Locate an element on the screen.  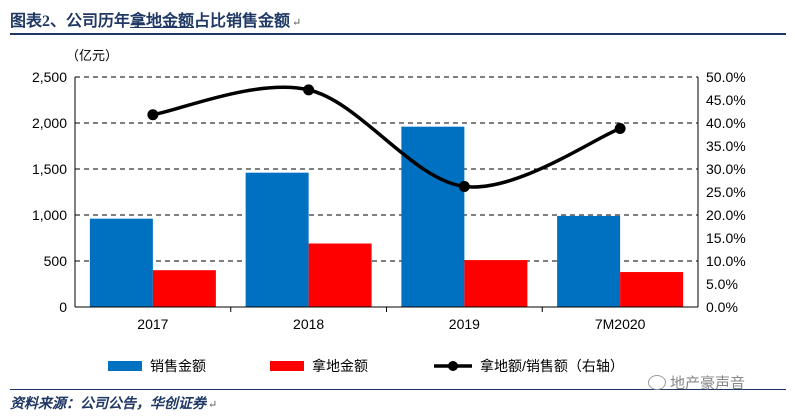
source-text: 资料来源：公司公告，华创证券 is located at coordinates (108, 404).